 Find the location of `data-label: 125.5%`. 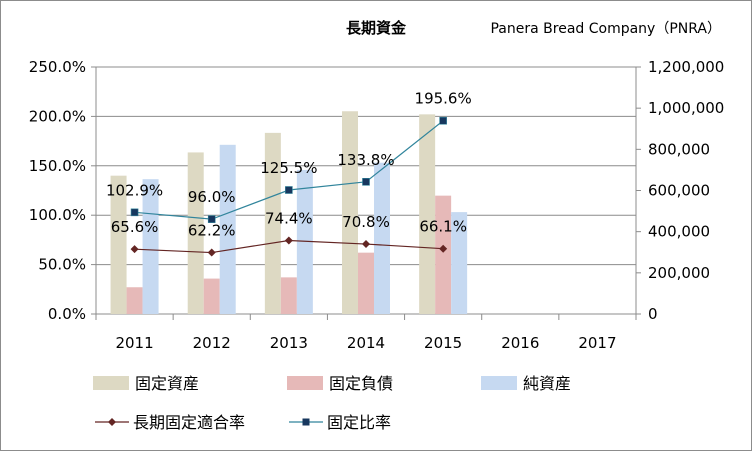

data-label: 125.5% is located at coordinates (288, 168).